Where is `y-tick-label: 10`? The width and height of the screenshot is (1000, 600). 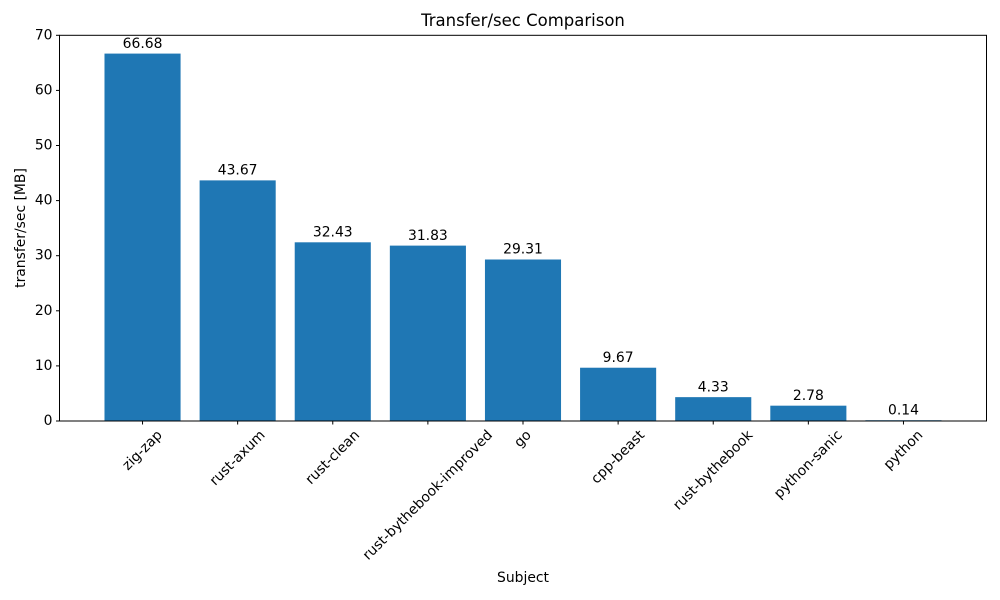 y-tick-label: 10 is located at coordinates (44, 366).